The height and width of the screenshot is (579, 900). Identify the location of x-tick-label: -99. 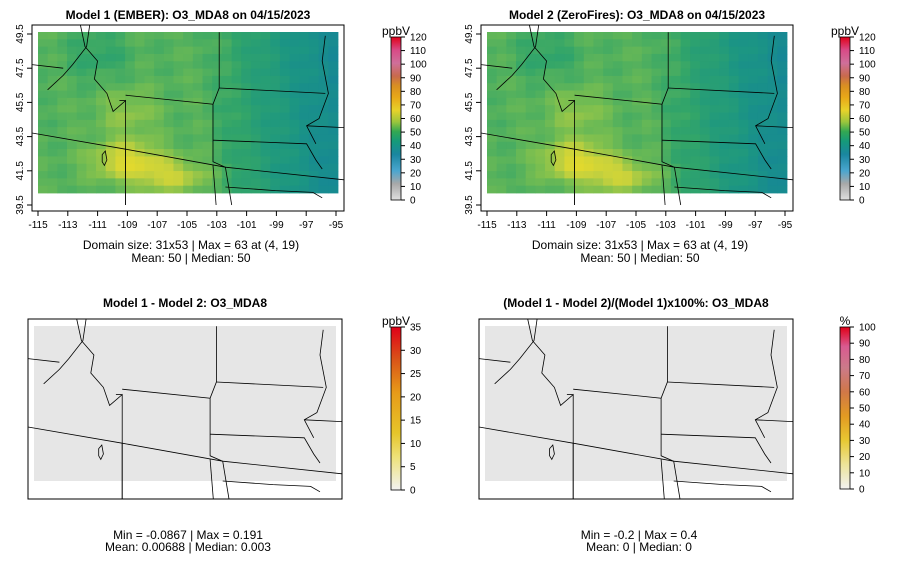
(725, 225).